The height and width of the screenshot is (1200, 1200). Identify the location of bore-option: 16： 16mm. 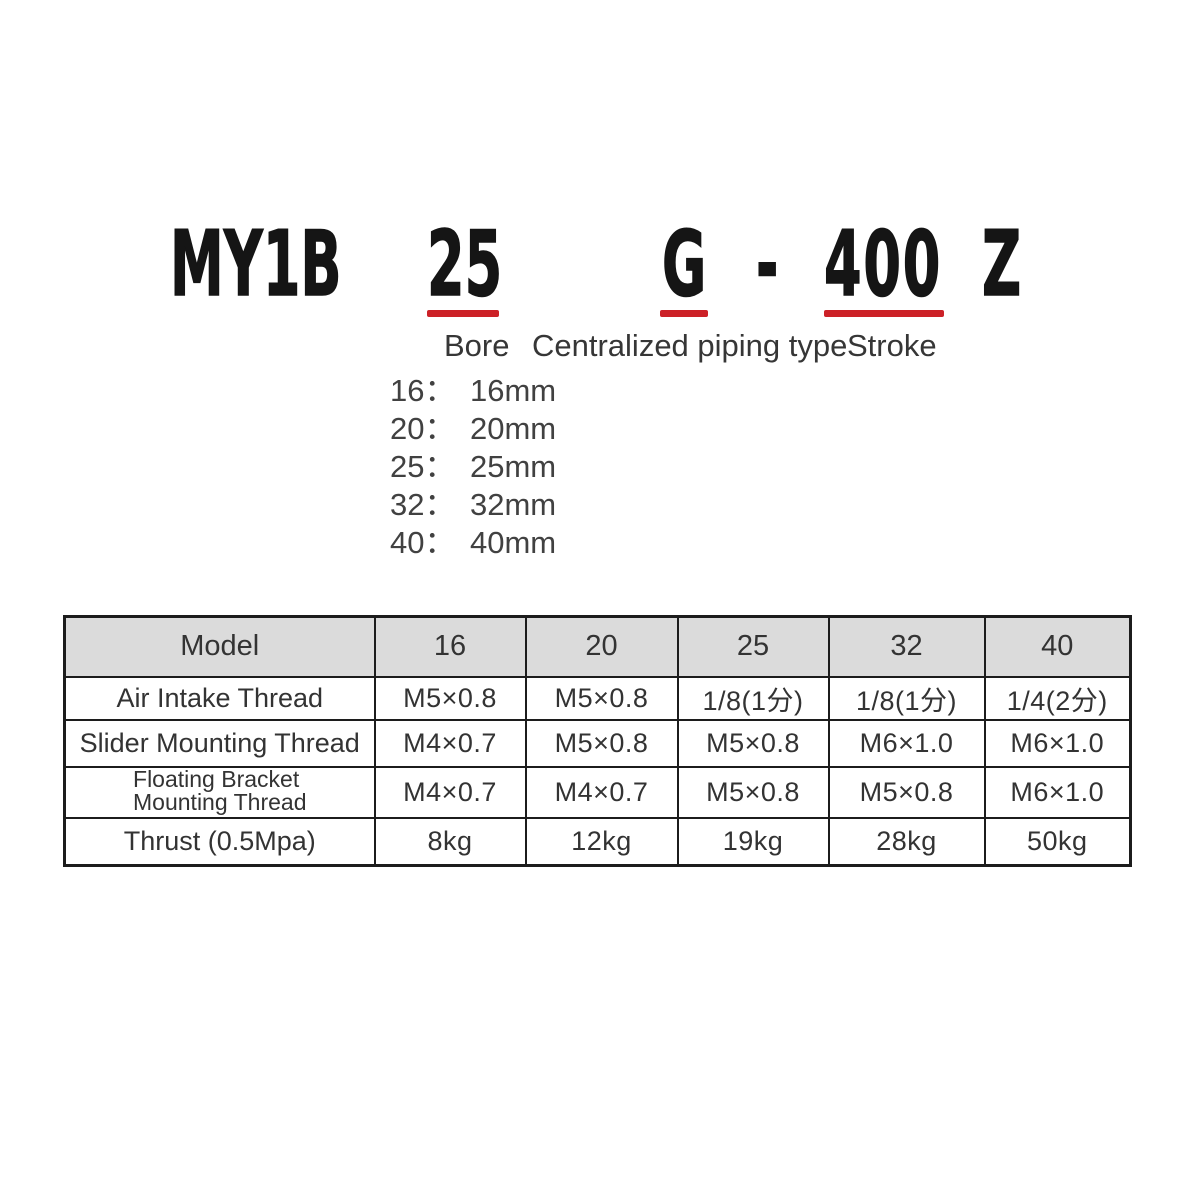
(473, 391).